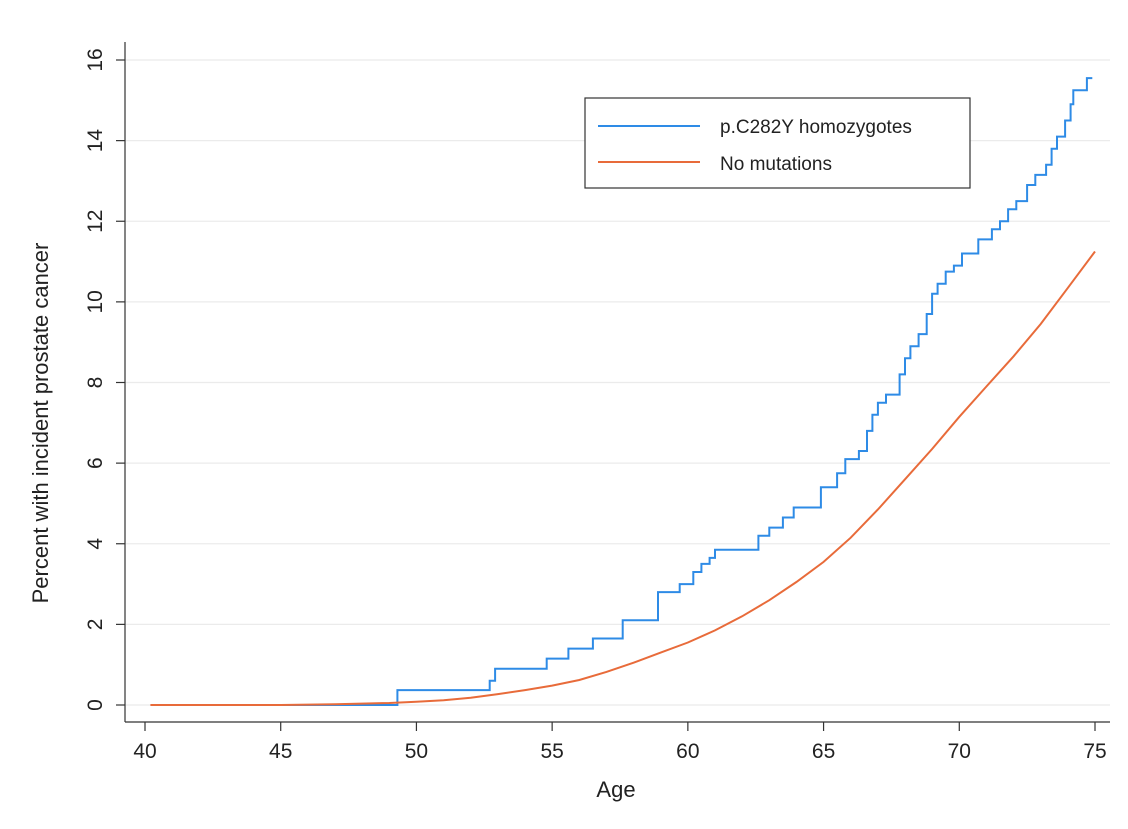  Describe the element at coordinates (95, 221) in the screenshot. I see `y-tick-label: 12` at that location.